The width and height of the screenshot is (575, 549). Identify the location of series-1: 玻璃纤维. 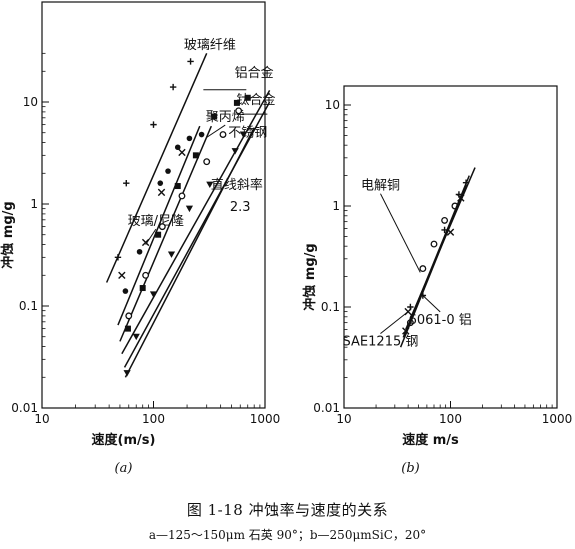
(170, 160).